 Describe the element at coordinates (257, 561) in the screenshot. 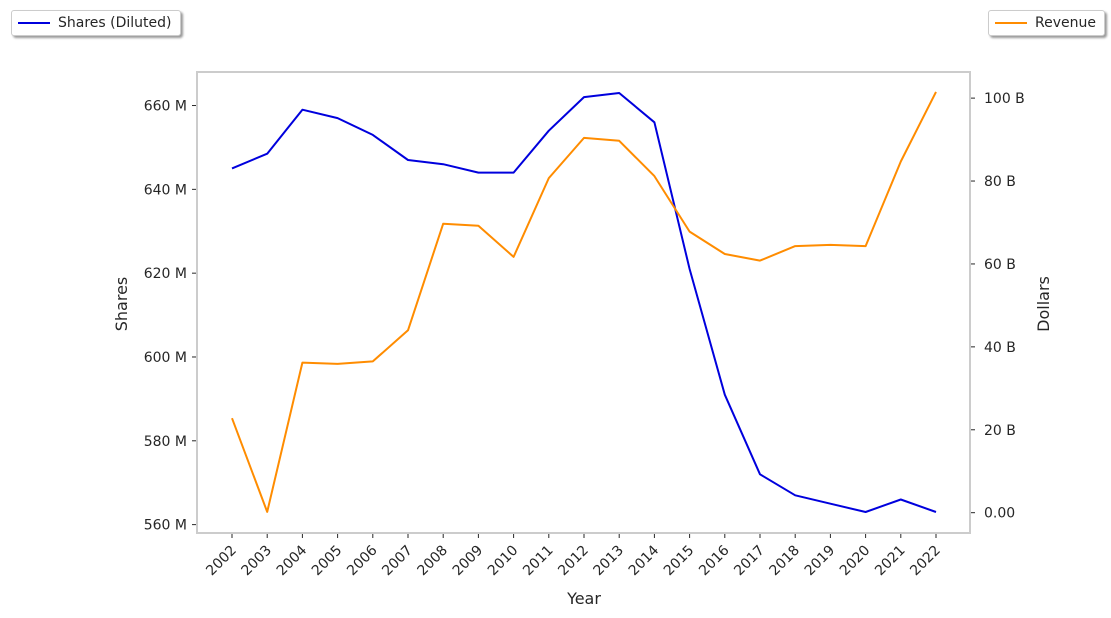

I see `x-tick-label: 2003` at that location.